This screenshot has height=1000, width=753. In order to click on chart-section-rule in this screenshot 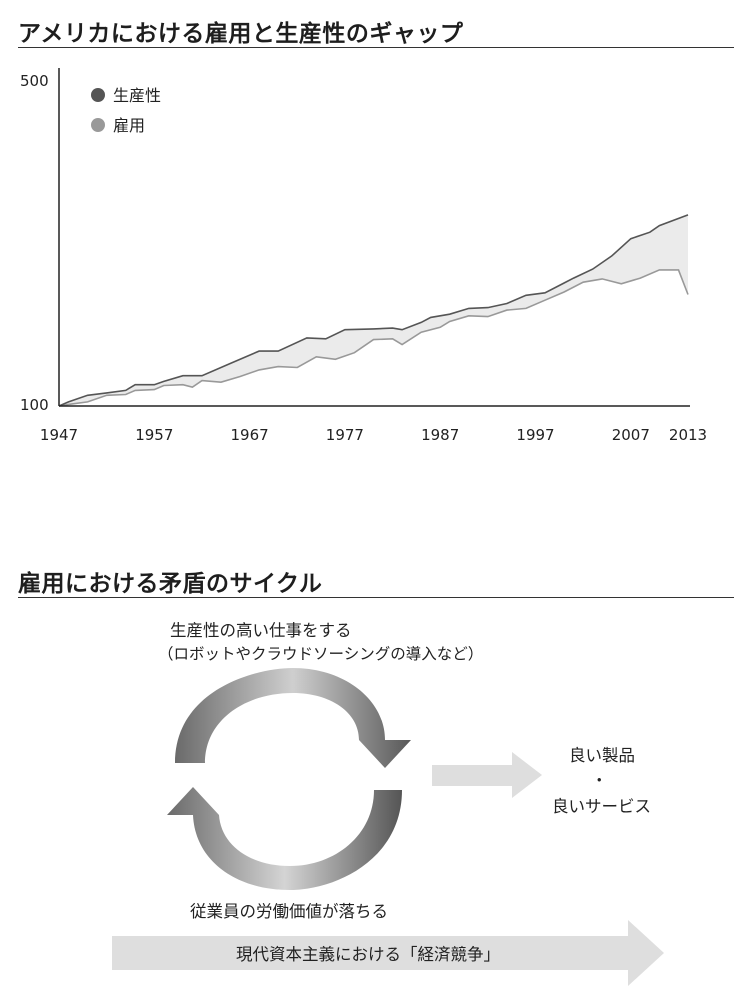, I will do `click(376, 47)`.